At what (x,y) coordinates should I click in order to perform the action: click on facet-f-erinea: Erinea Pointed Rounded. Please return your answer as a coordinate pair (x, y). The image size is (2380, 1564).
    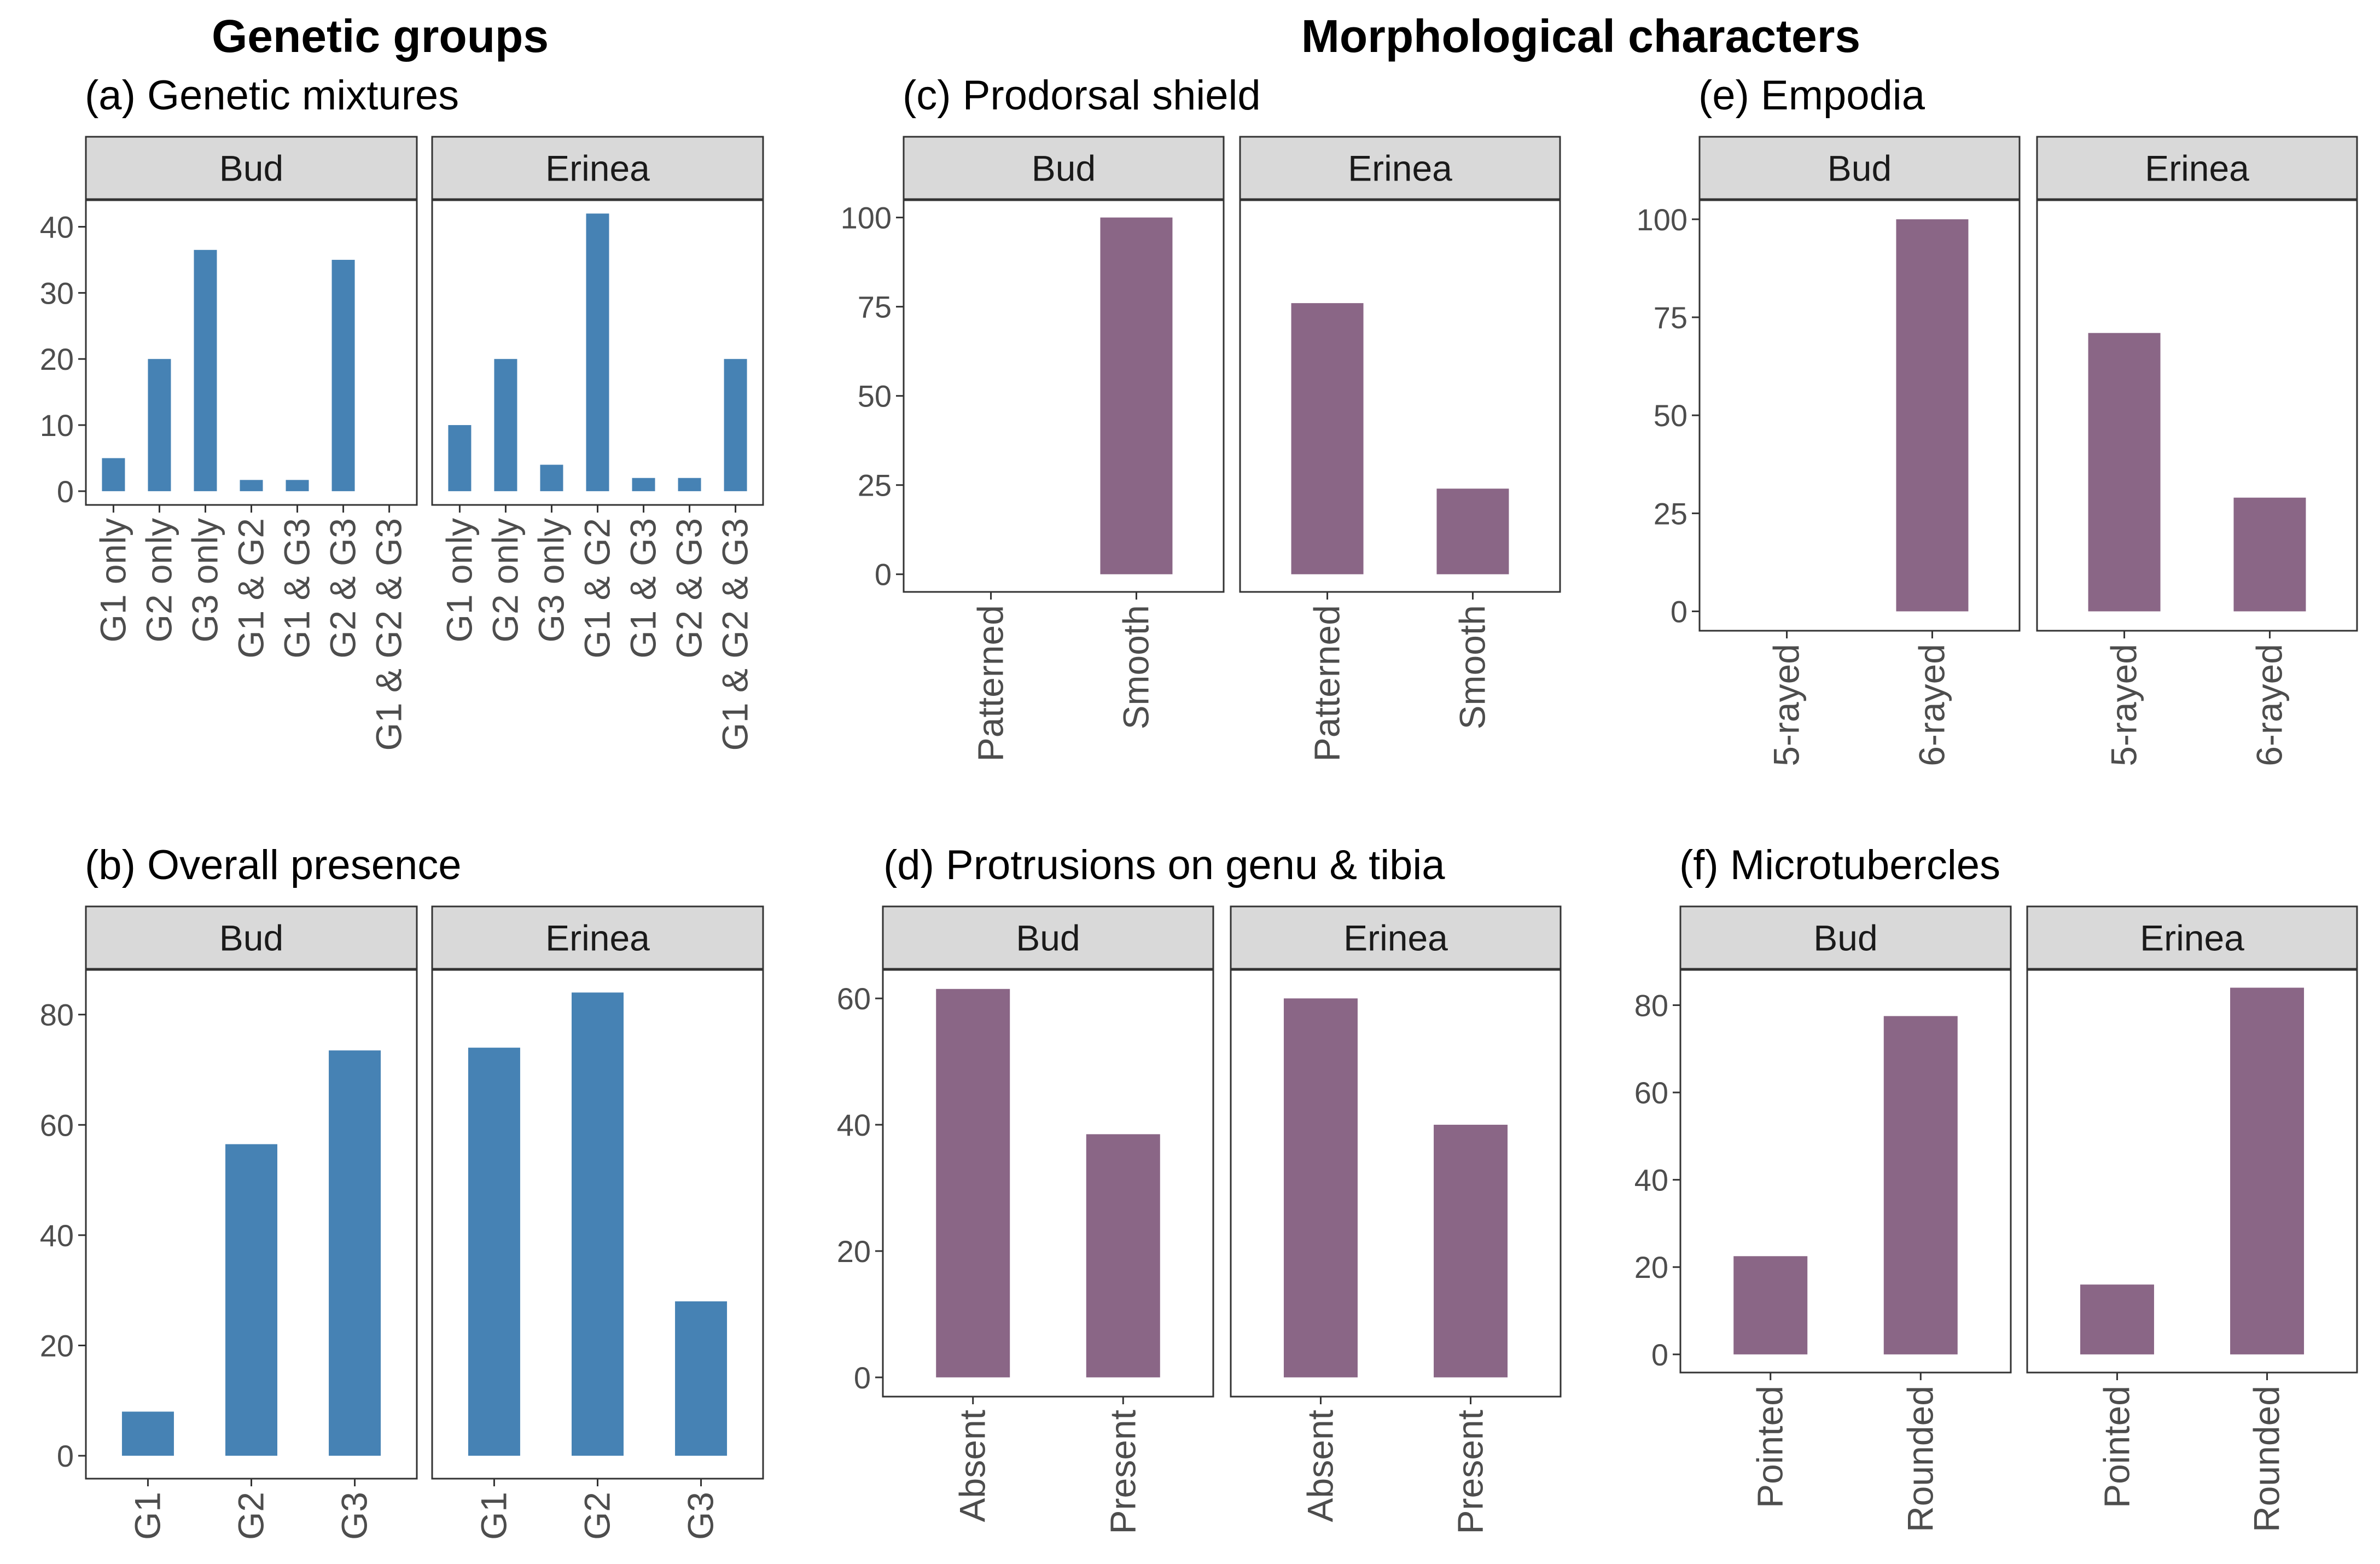
    Looking at the image, I should click on (2192, 1218).